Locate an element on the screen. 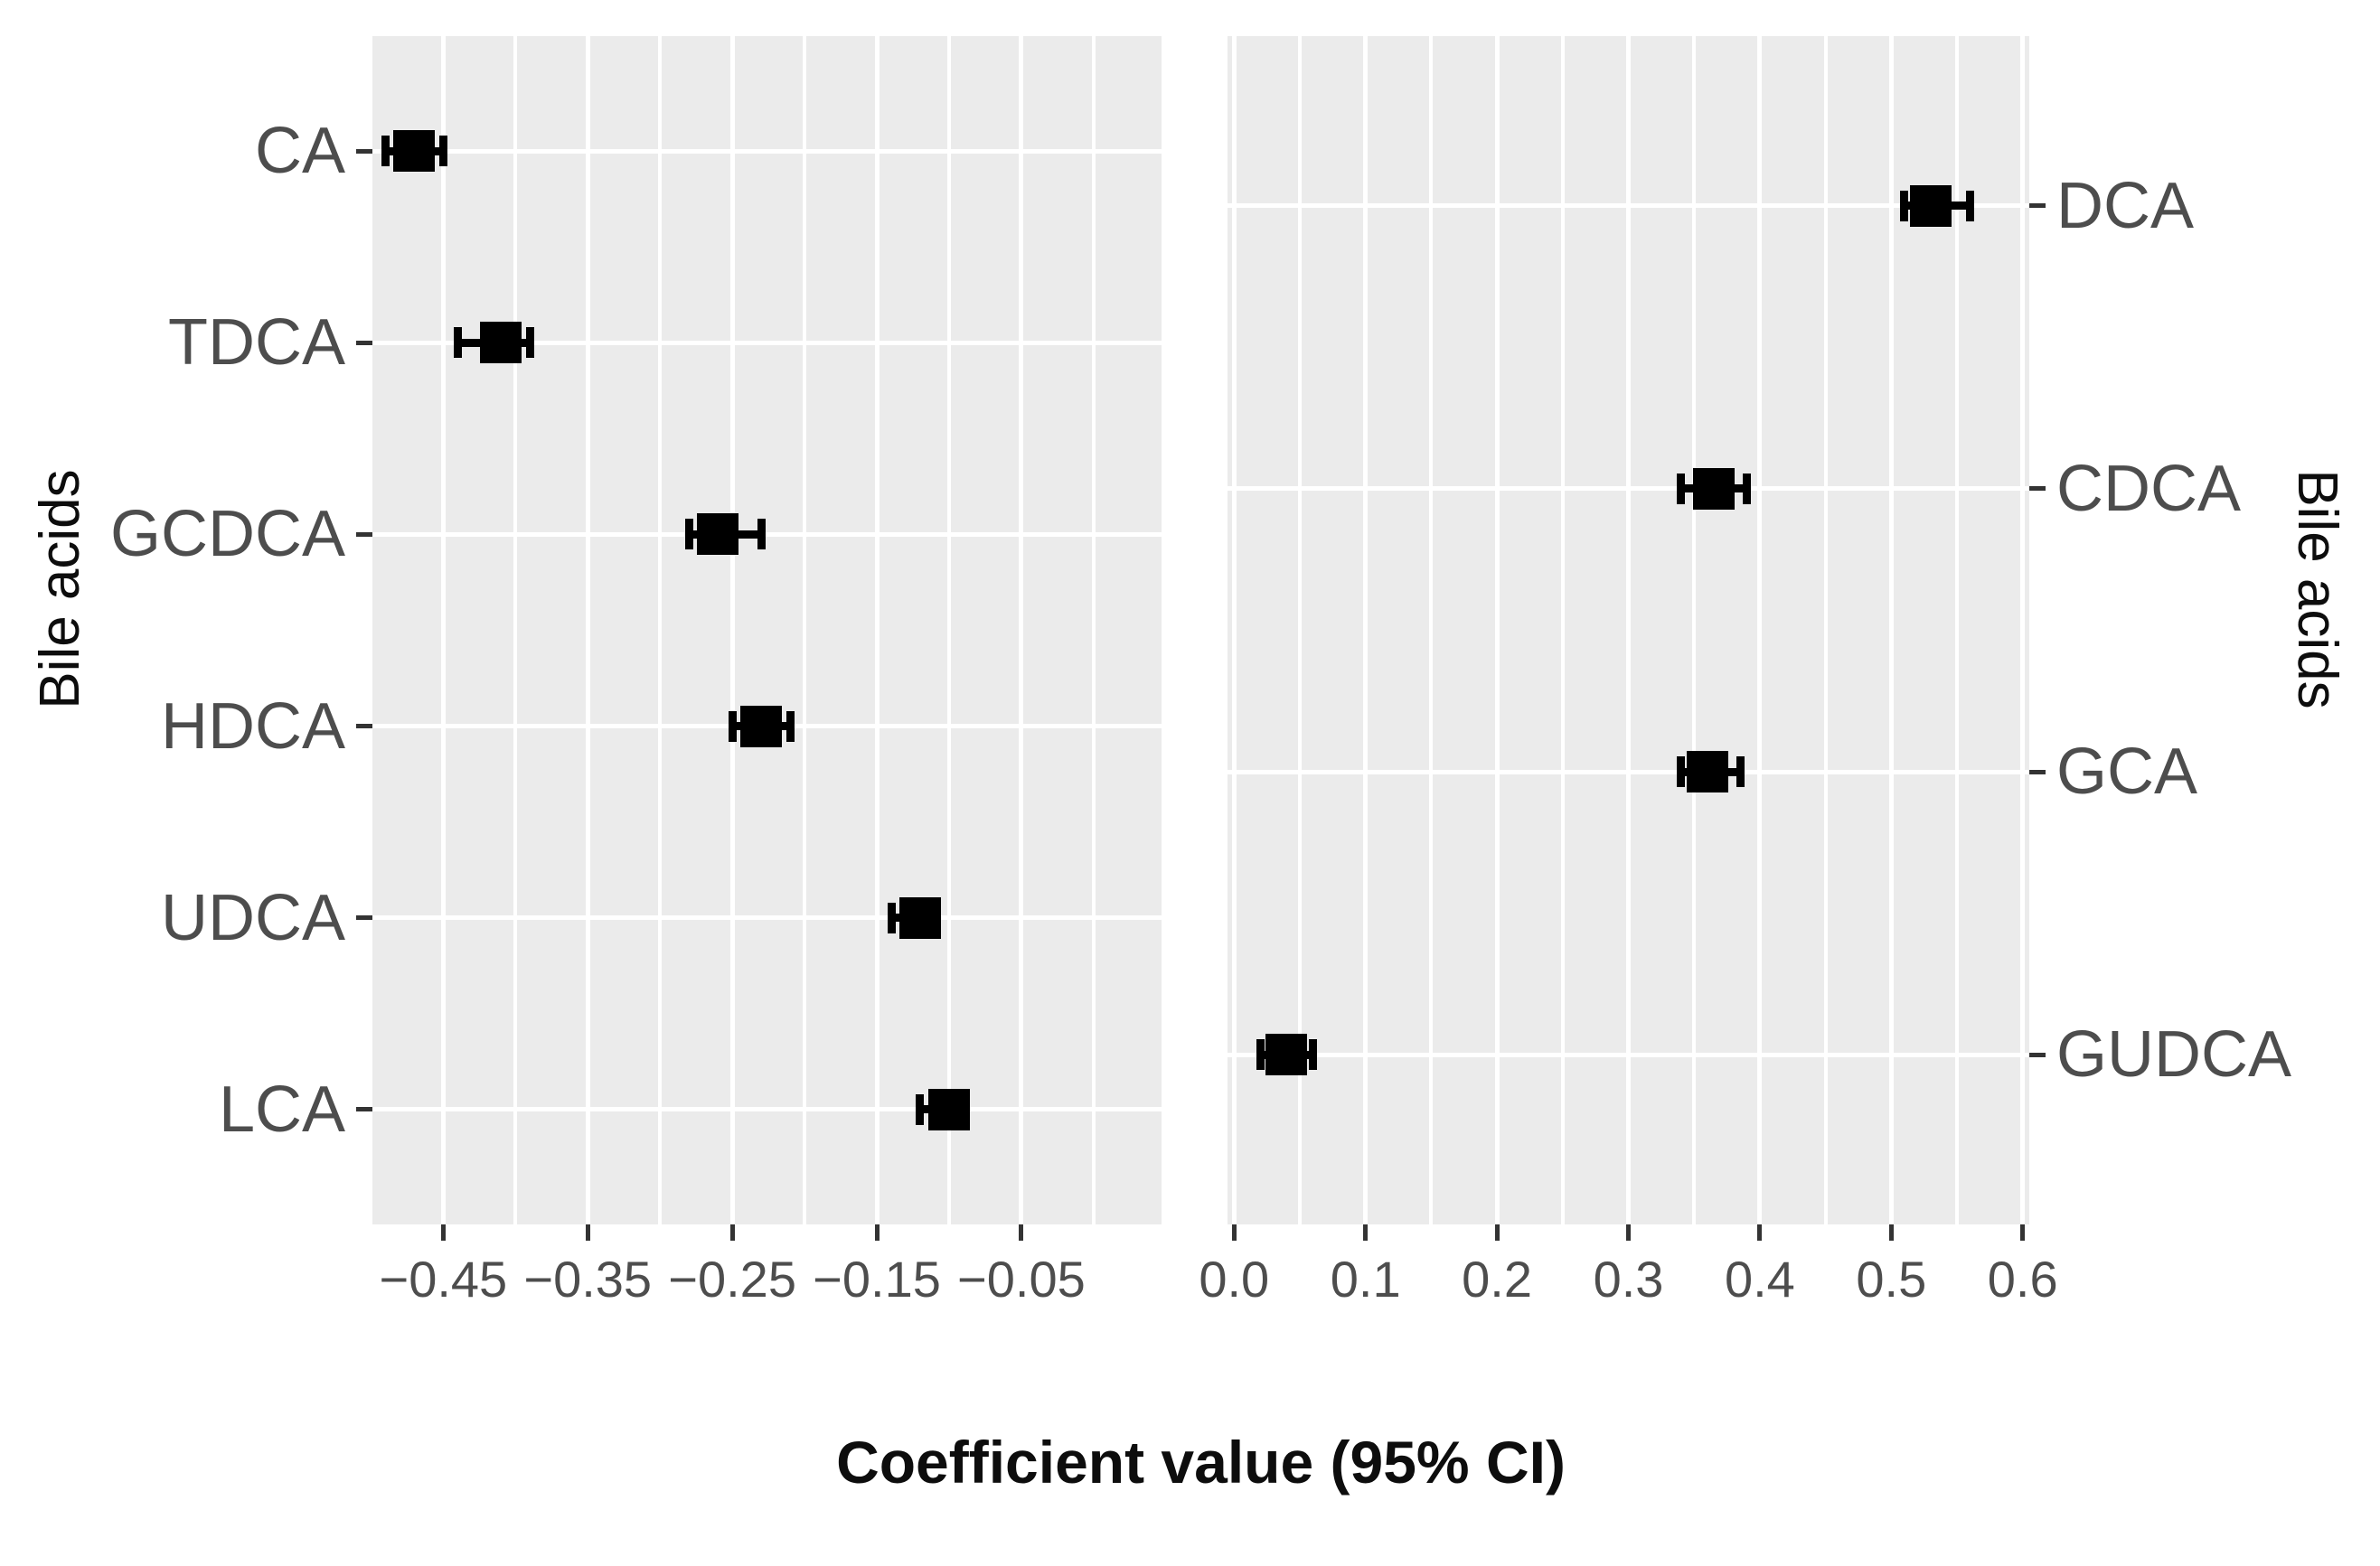  x-tick-label: 0.2 is located at coordinates (1497, 1279).